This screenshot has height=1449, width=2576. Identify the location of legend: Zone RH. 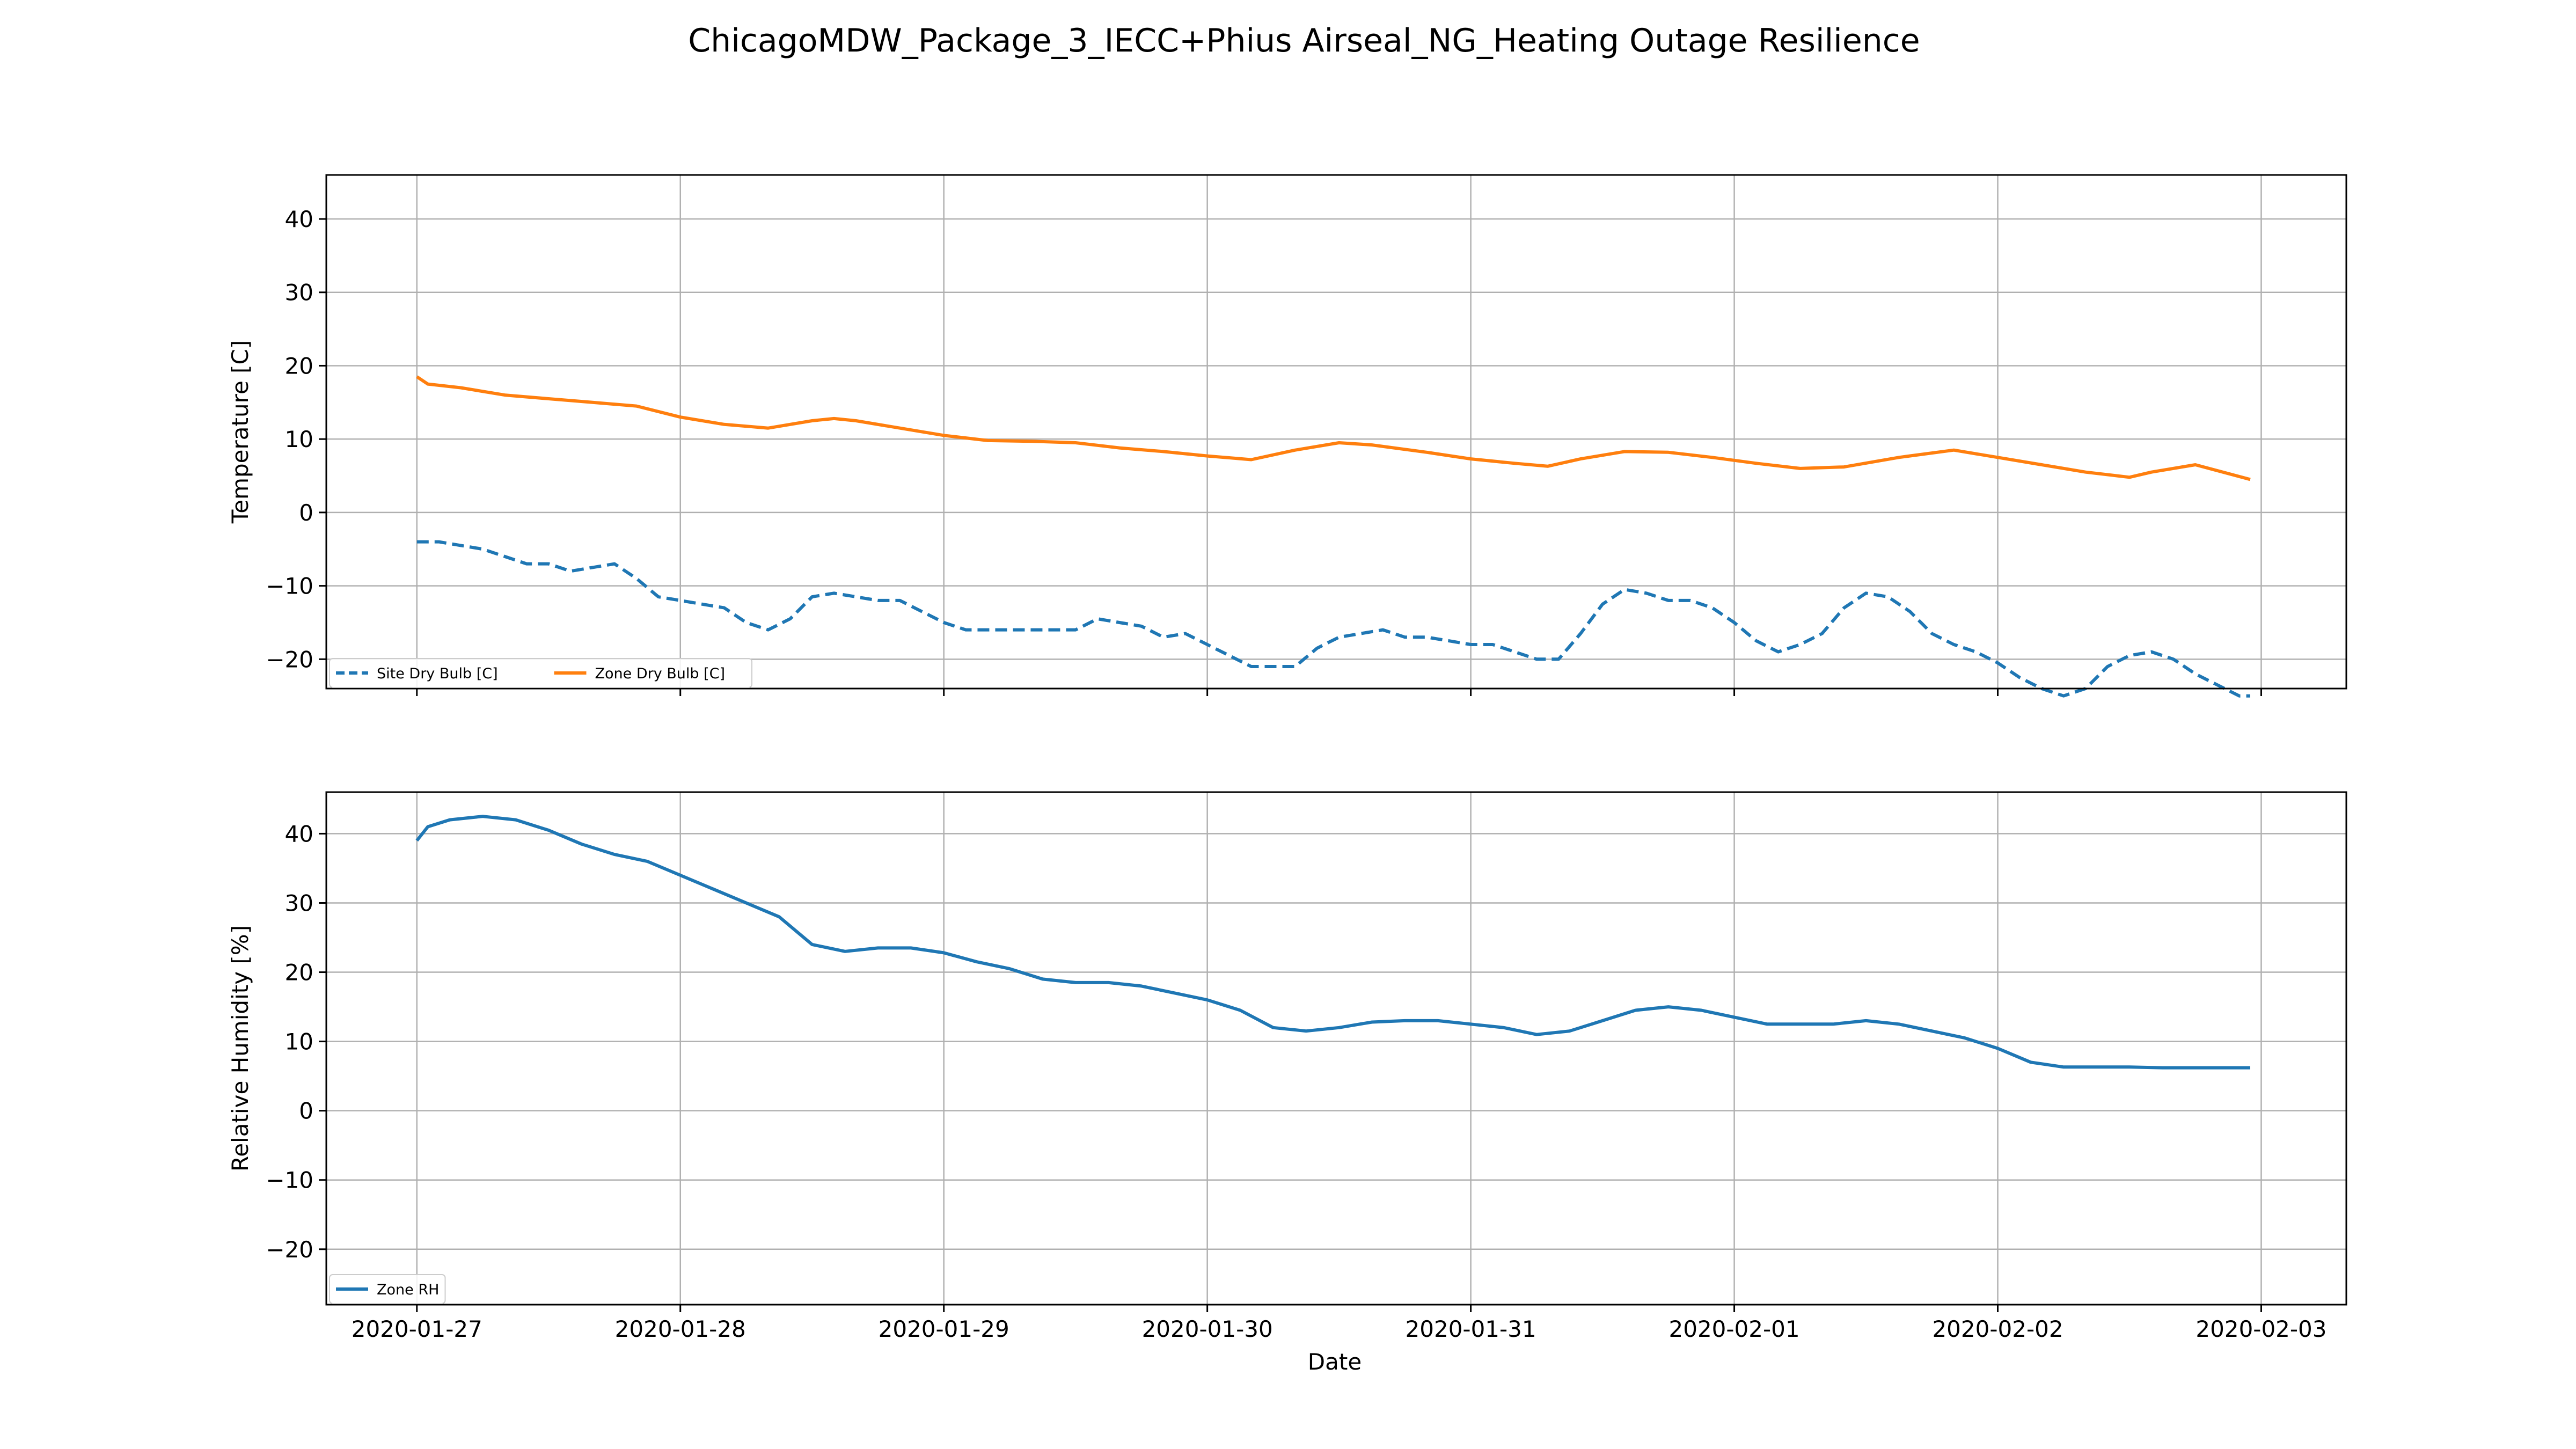
(387, 1289).